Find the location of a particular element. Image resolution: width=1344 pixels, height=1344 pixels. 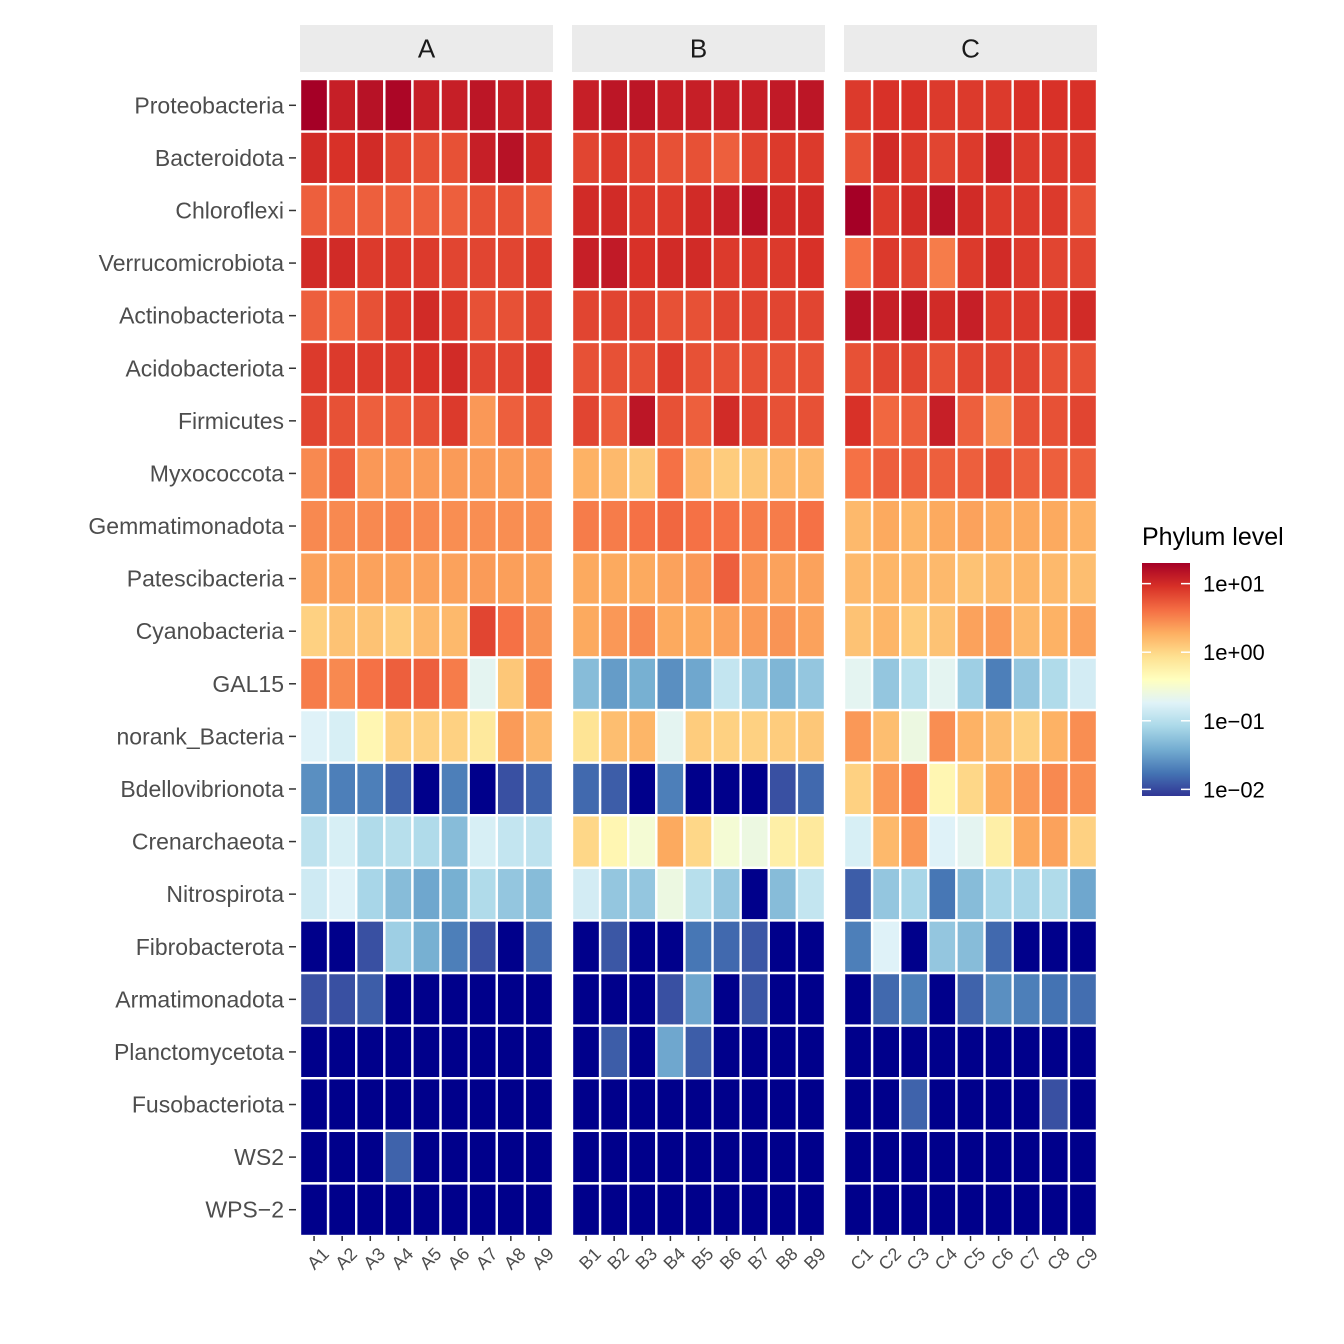

y-tick-label: WS2 is located at coordinates (259, 1157).